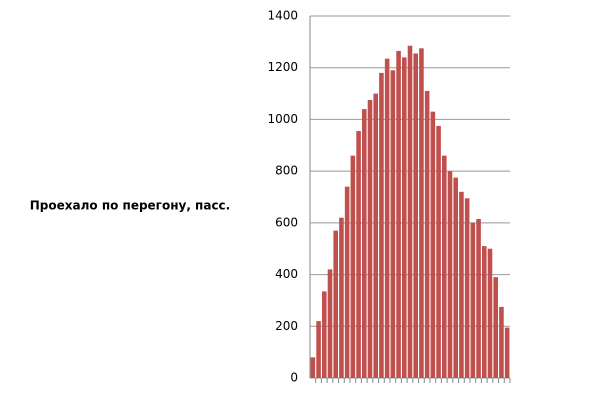 This screenshot has width=596, height=410. I want to click on y-tick-label: 0, so click(294, 378).